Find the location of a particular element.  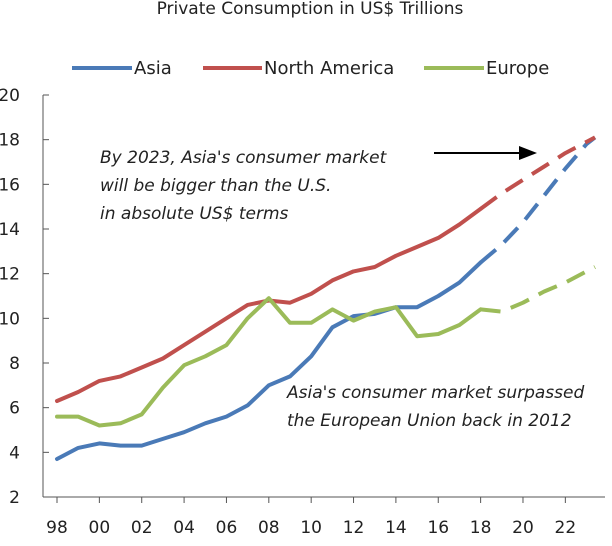

legend-label-asia: Asia is located at coordinates (153, 68).